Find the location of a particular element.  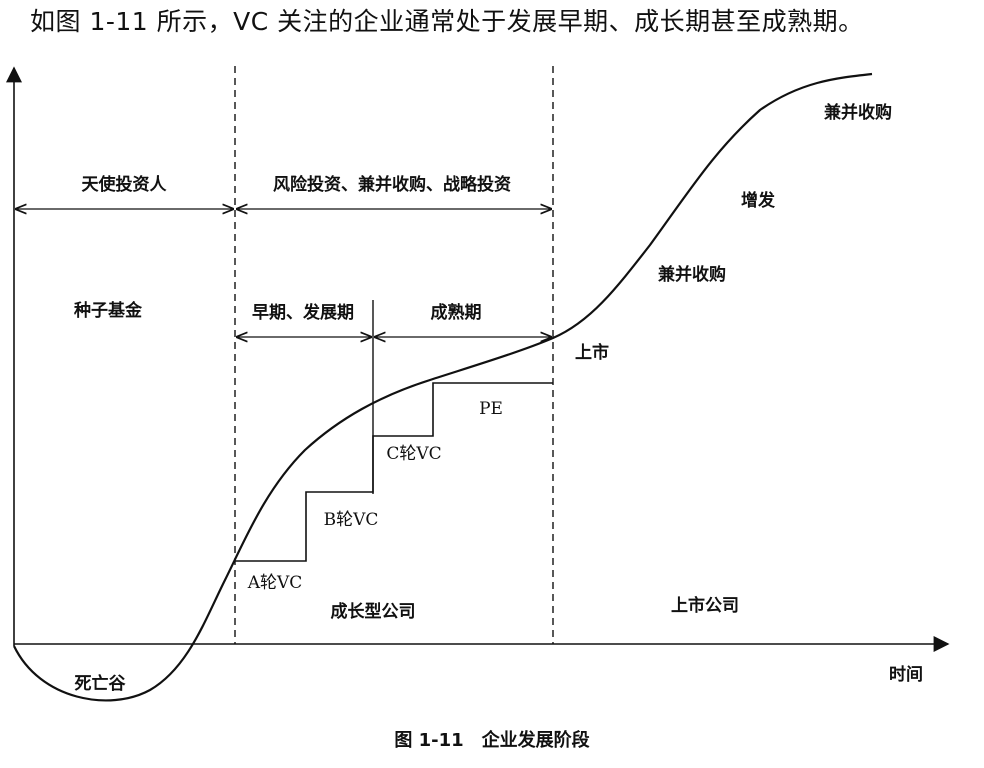

label-ipo: 上市 is located at coordinates (592, 352).